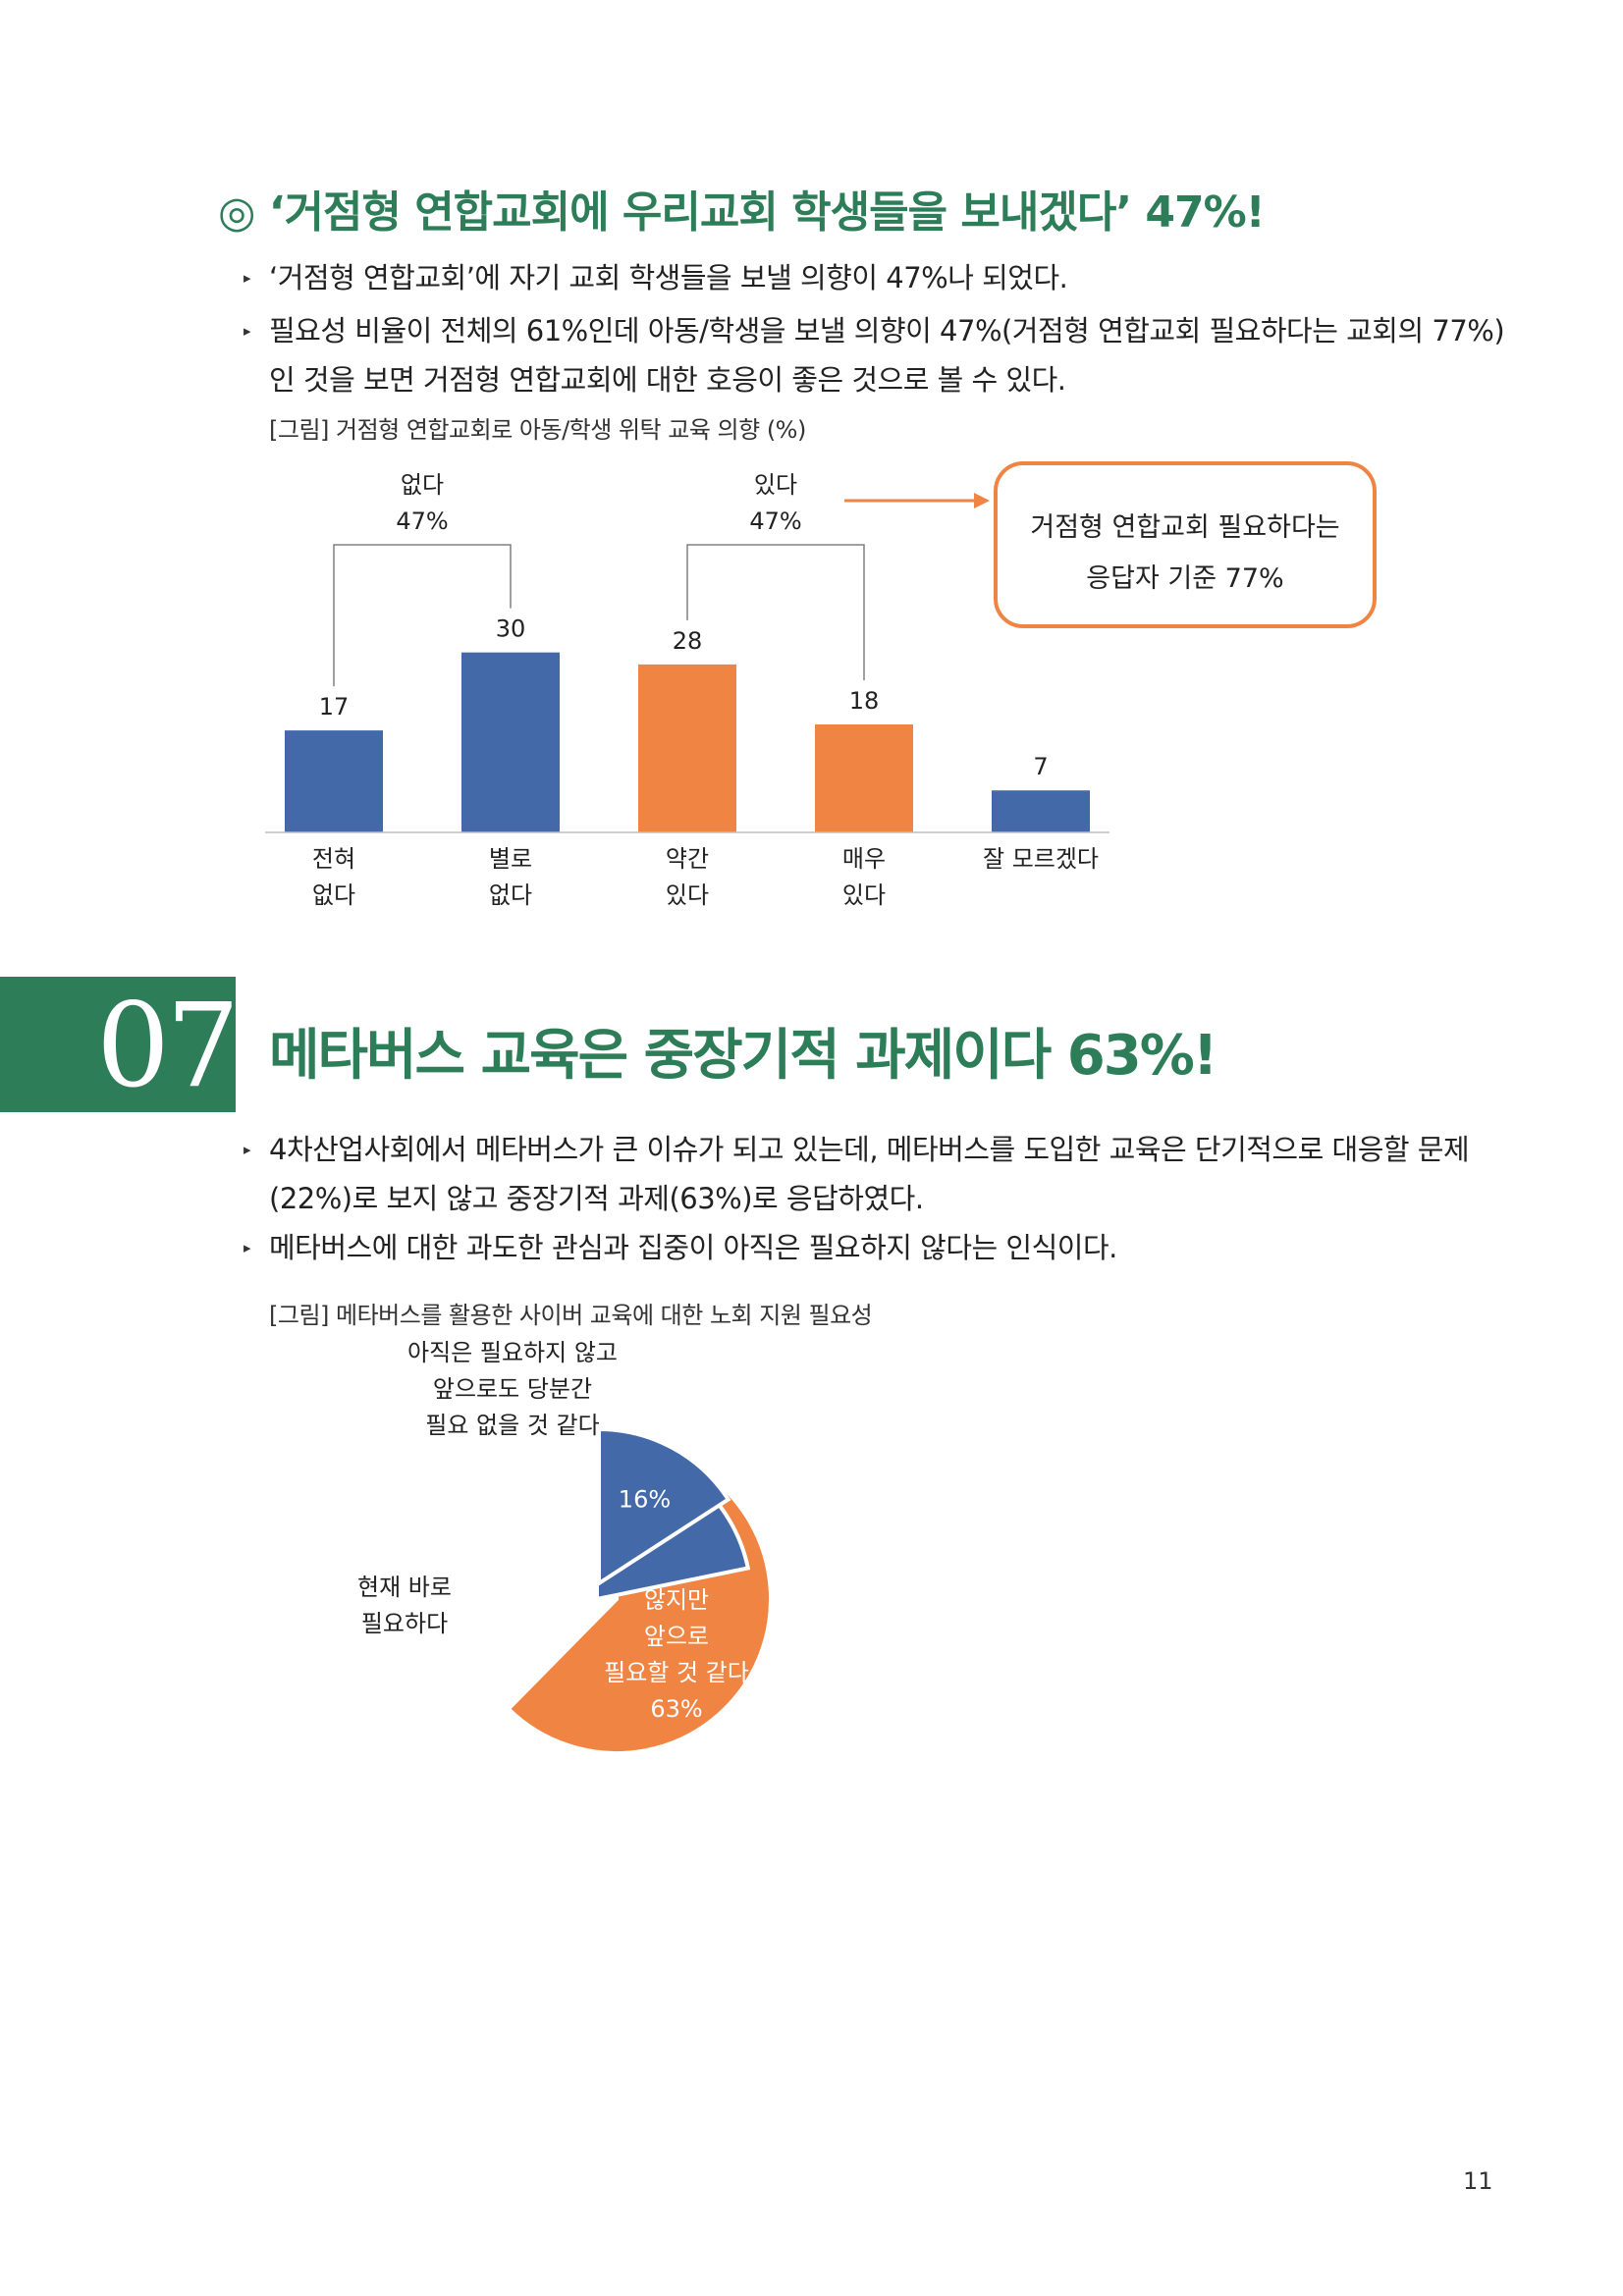 The height and width of the screenshot is (2296, 1623). Describe the element at coordinates (423, 485) in the screenshot. I see `bracket-label-0-0: 없다` at that location.